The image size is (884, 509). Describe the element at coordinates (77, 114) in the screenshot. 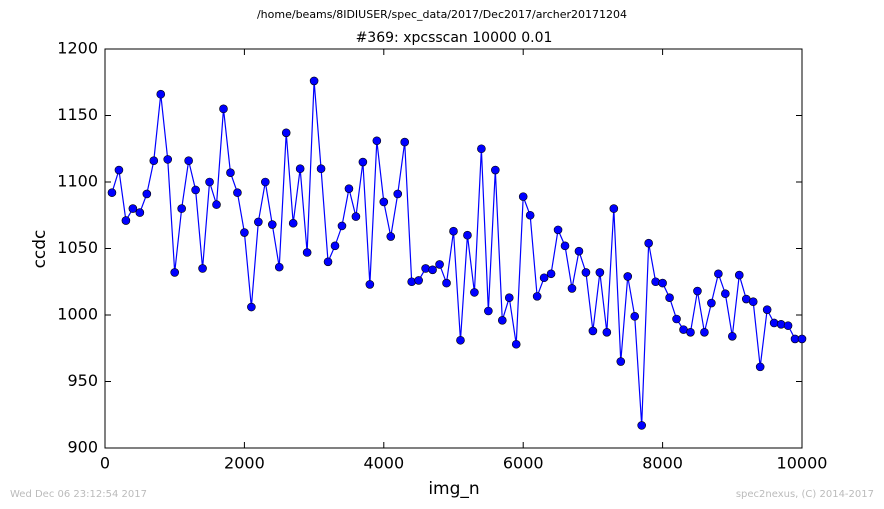

I see `y-tick-label: 1150` at that location.